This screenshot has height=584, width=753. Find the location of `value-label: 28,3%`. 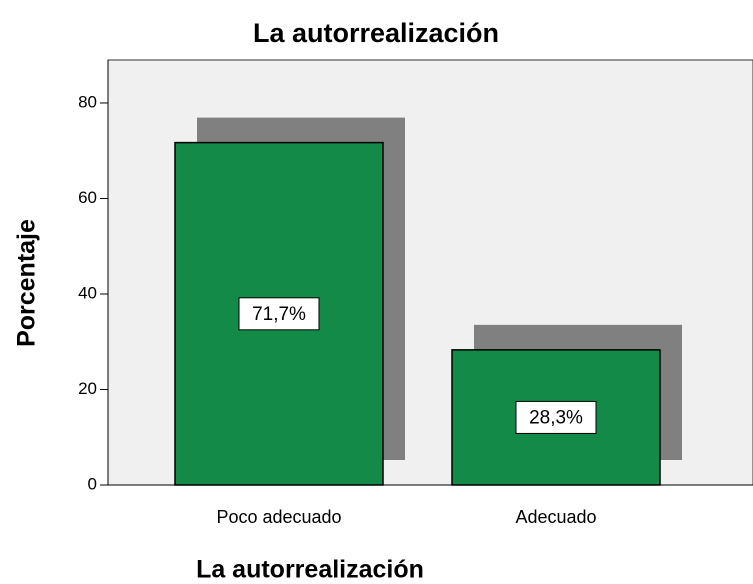

value-label: 28,3% is located at coordinates (556, 417).